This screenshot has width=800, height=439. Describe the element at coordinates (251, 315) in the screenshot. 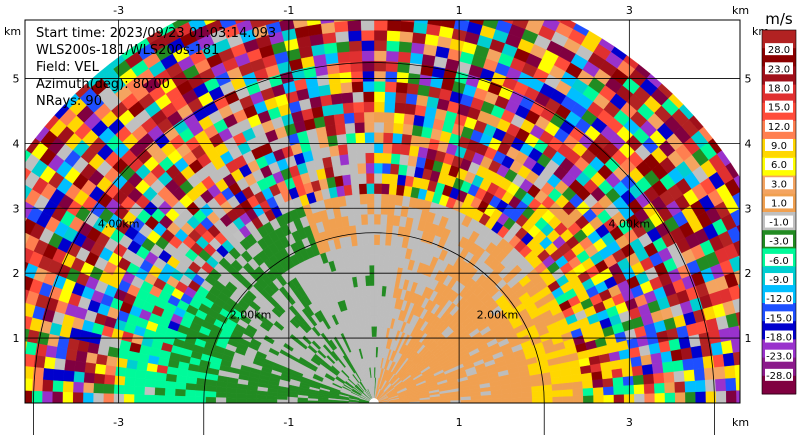

I see `range-ring-label: 2.00km` at that location.